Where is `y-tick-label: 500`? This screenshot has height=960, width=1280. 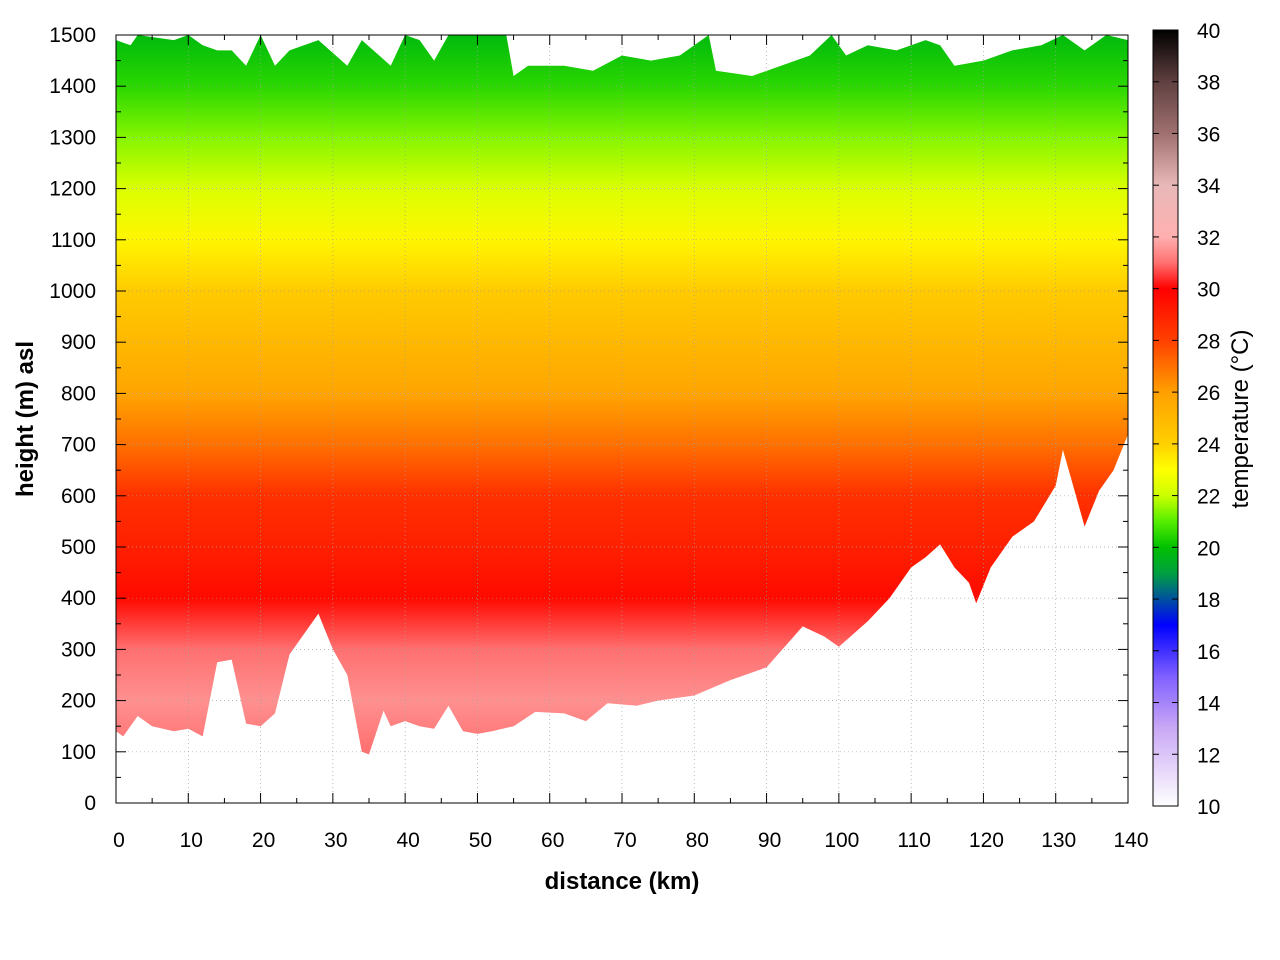
y-tick-label: 500 is located at coordinates (78, 547).